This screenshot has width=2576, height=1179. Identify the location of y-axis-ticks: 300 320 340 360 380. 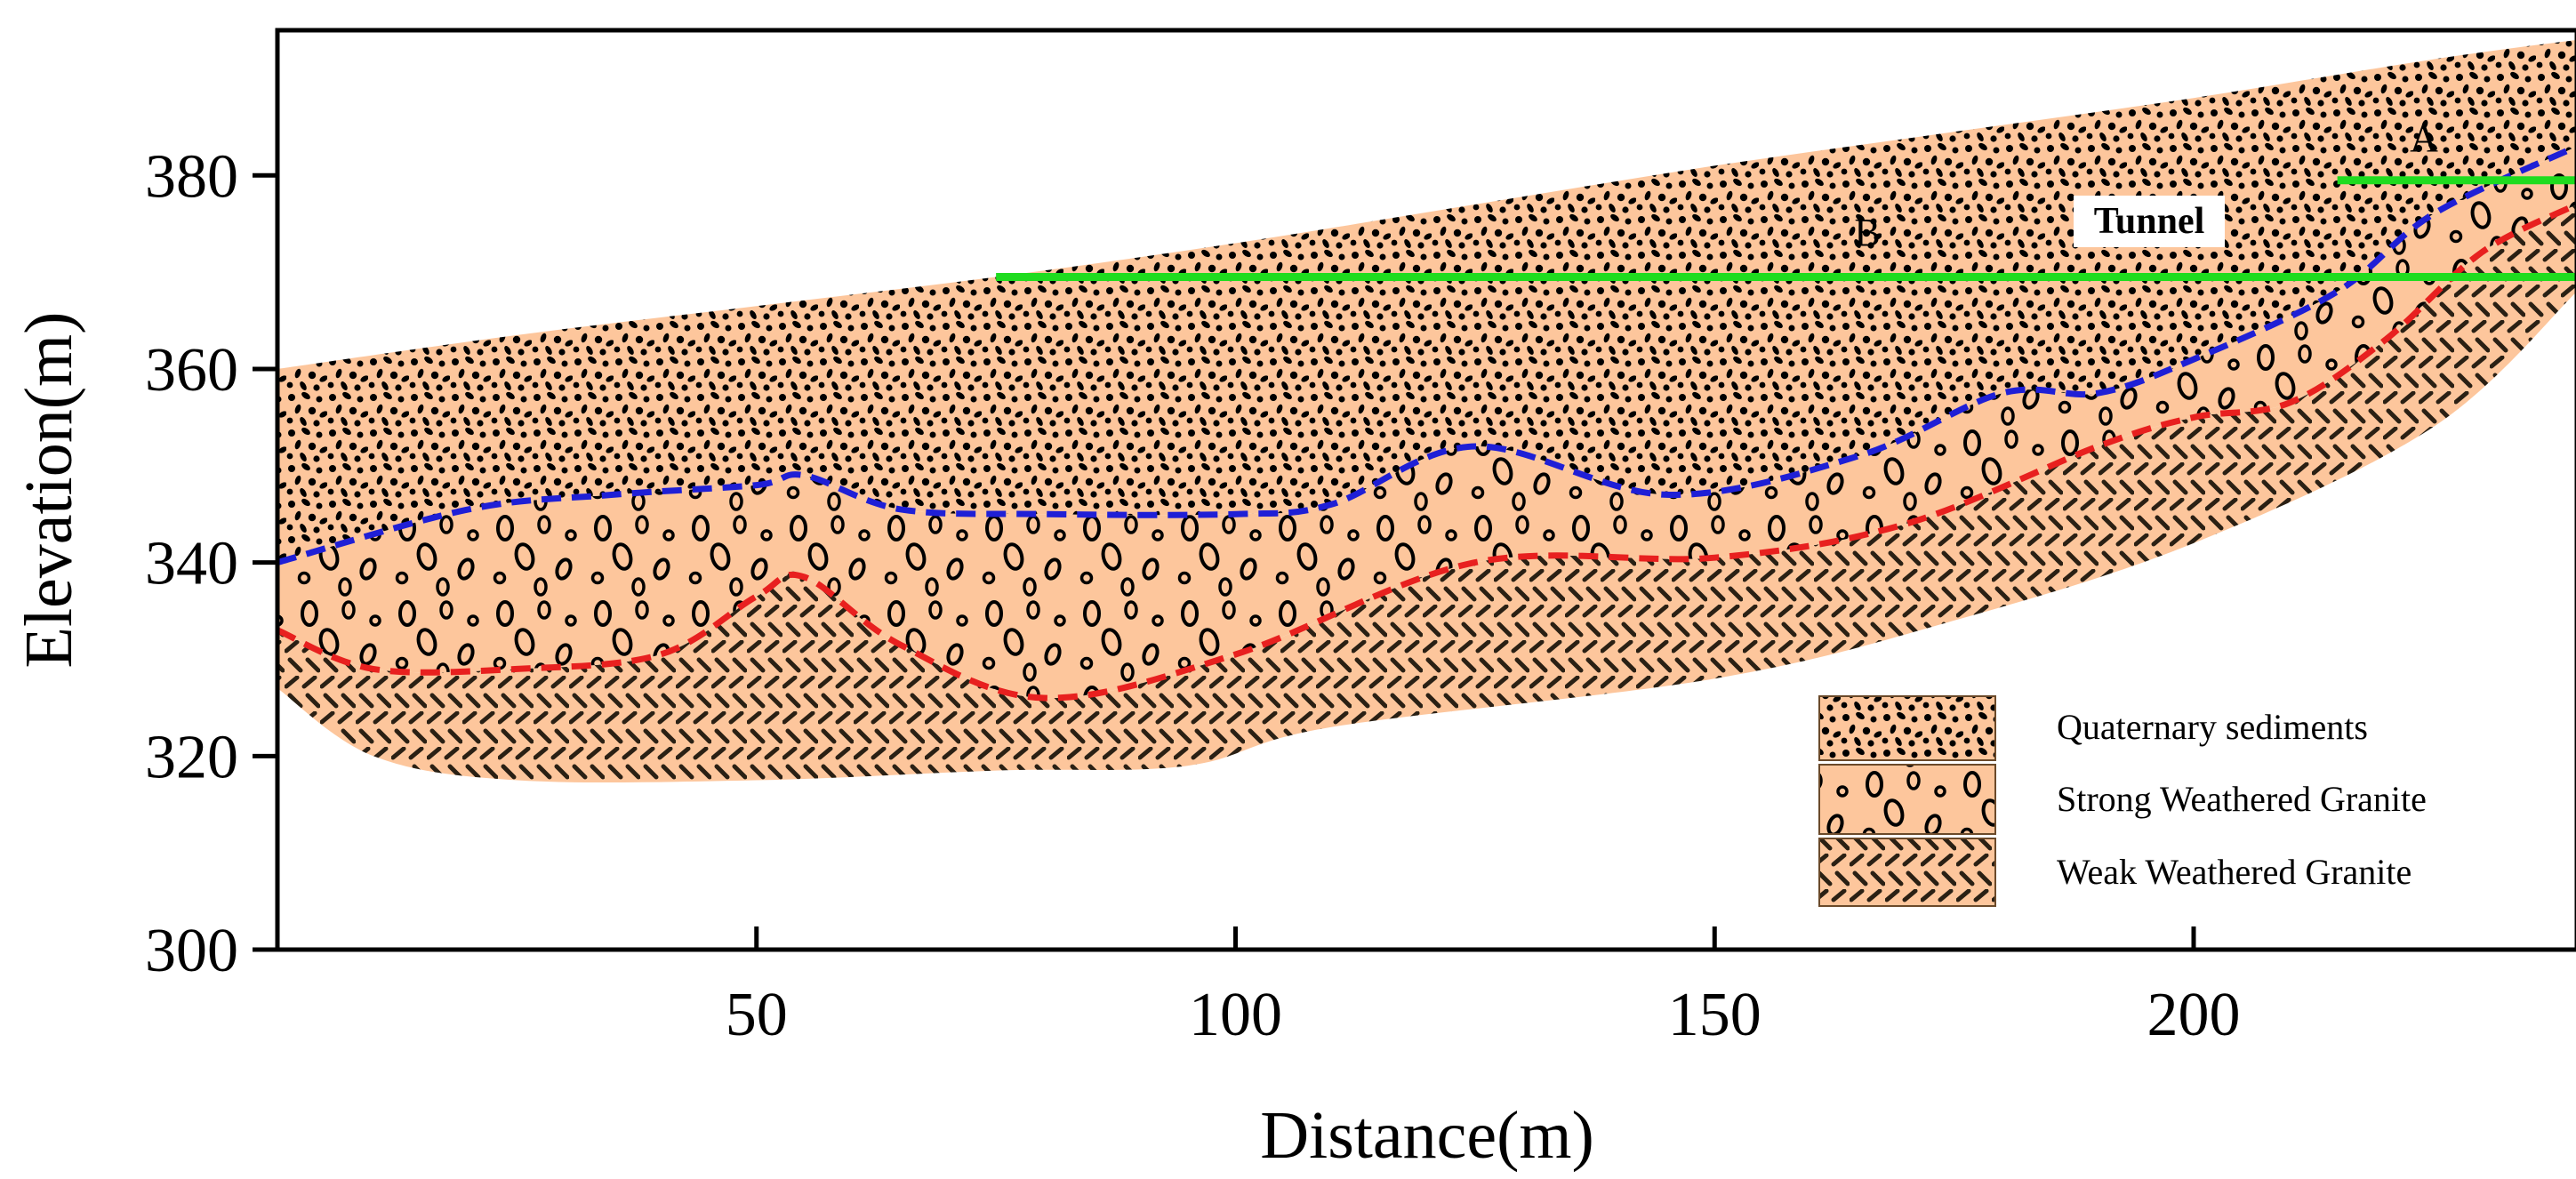
(211, 563).